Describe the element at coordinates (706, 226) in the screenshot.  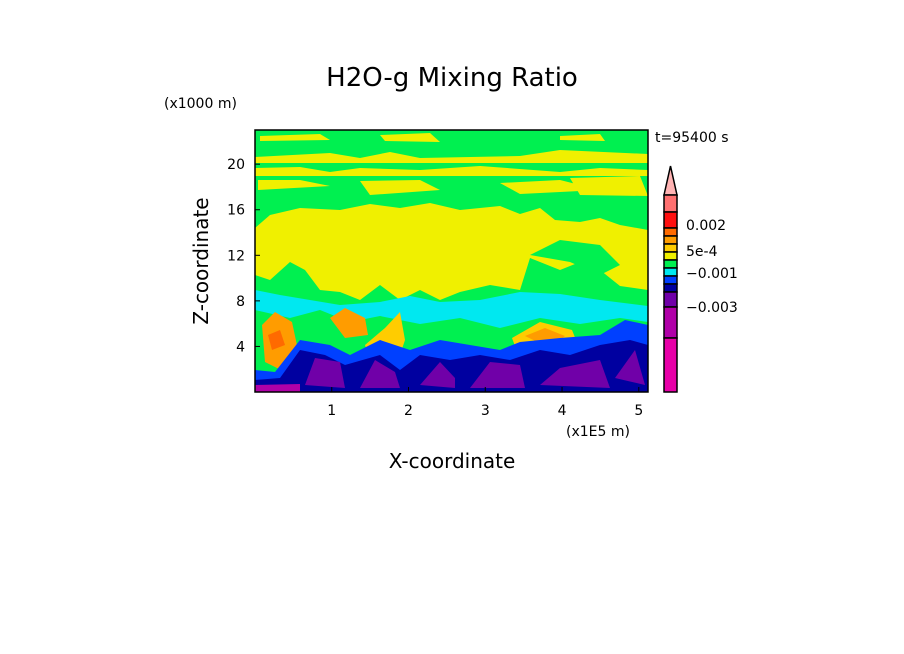
I see `colorbar-label: 0.002` at that location.